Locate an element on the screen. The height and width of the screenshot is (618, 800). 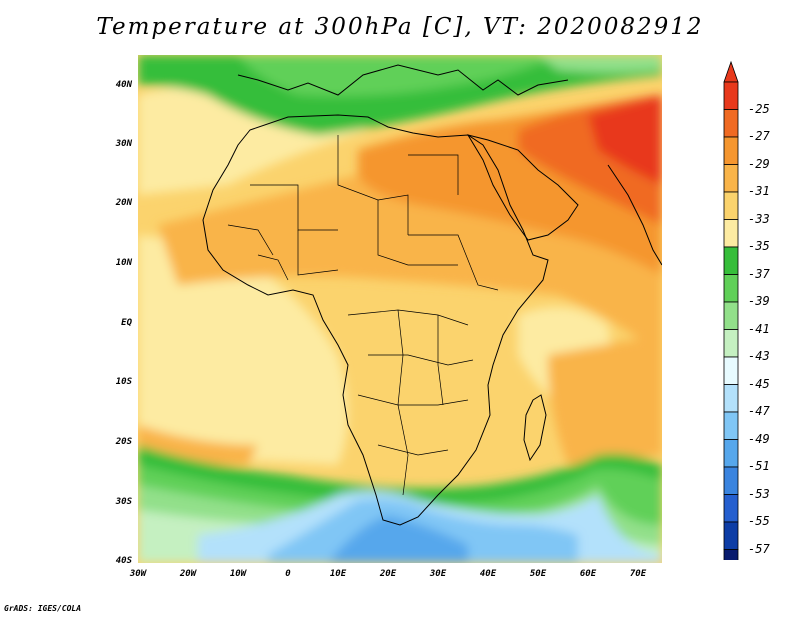
colorbar-level-label: -31 is located at coordinates (759, 191).